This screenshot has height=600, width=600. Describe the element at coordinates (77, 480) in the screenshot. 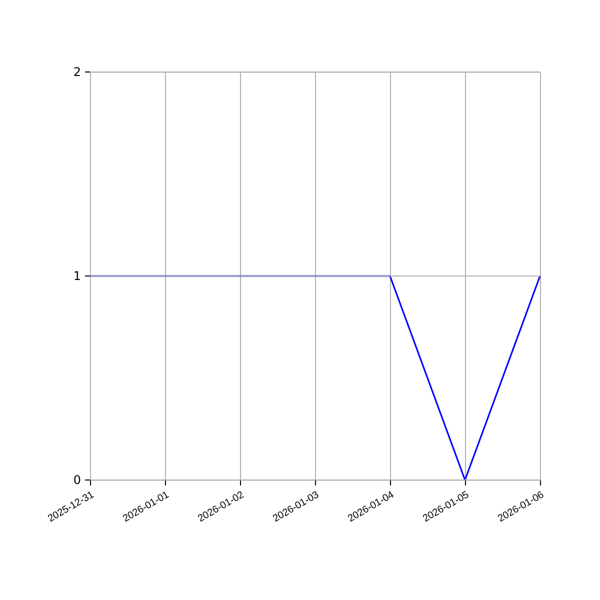

I see `y-tick-label: 0` at that location.